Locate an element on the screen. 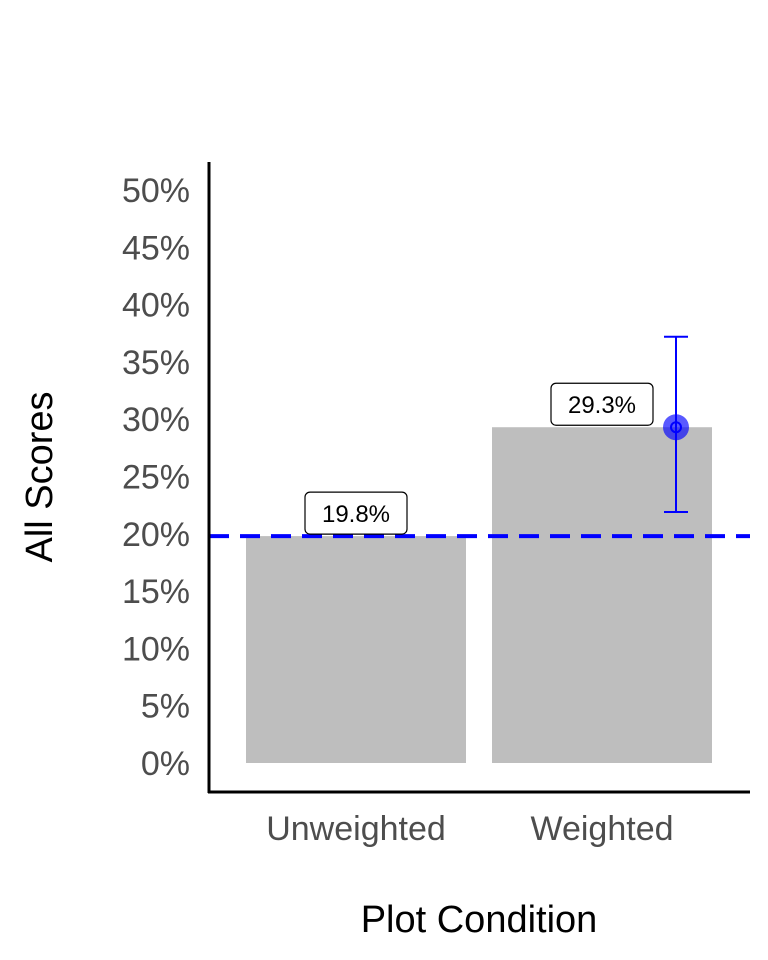 Image resolution: width=768 pixels, height=960 pixels. y-tick-label: 25% is located at coordinates (156, 478).